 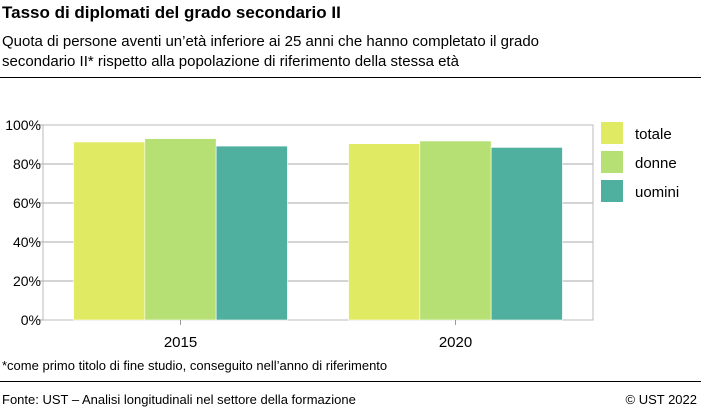 I want to click on legend-label-uomini: uomini, so click(x=657, y=192).